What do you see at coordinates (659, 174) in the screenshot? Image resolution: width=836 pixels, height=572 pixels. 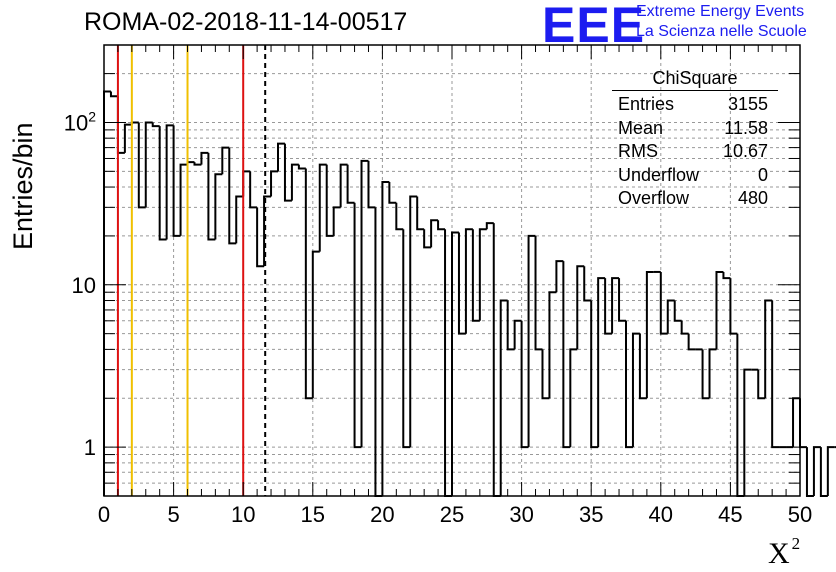 I see `stat-label: Underflow` at bounding box center [659, 174].